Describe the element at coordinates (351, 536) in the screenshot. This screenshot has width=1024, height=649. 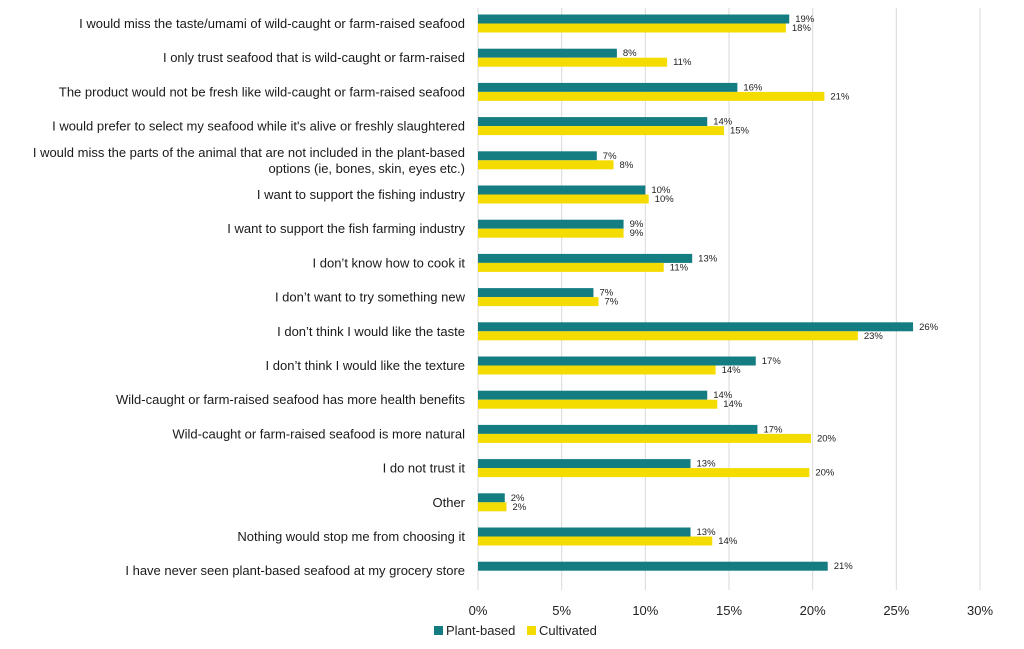
I see `category-label: Nothing would stop me from choosing it` at that location.